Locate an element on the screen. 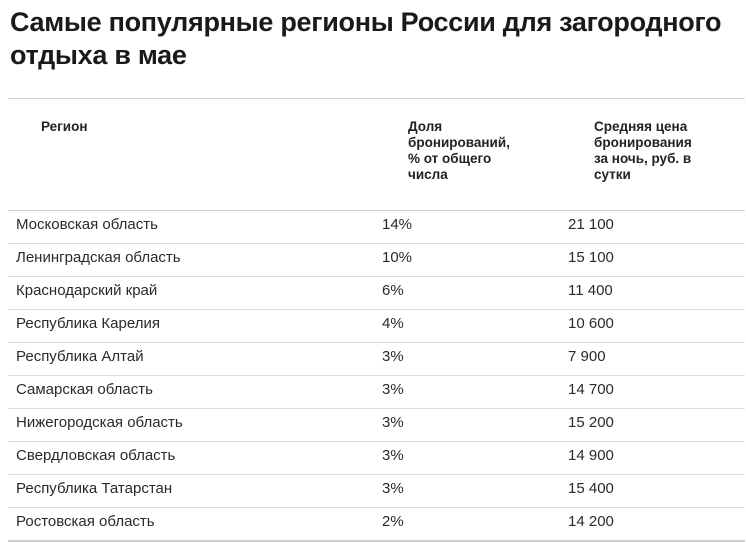  cell-share: 2% is located at coordinates (393, 521).